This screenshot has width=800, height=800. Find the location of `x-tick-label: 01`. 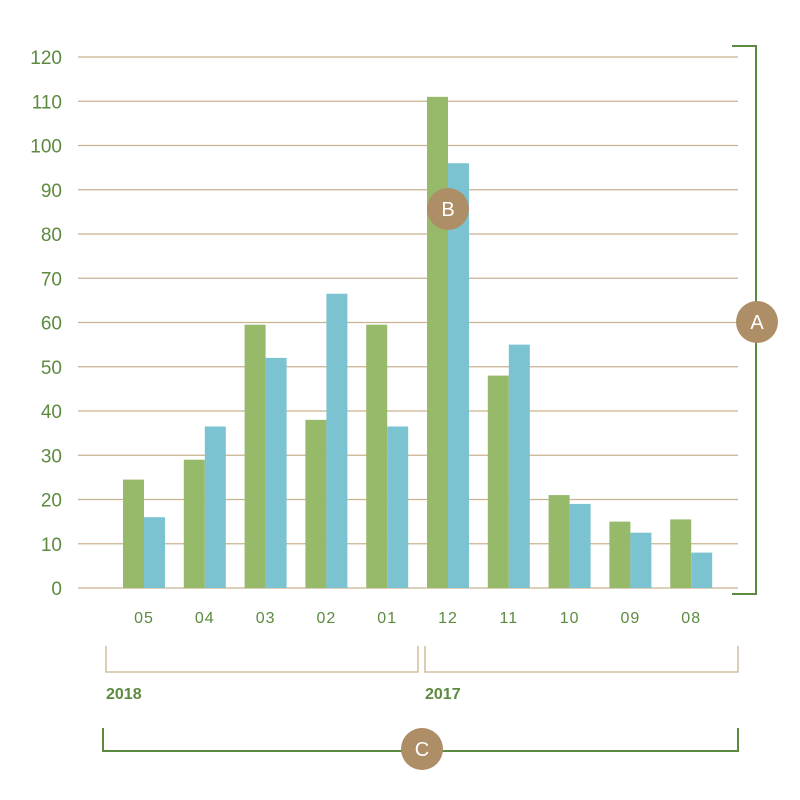

x-tick-label: 01 is located at coordinates (387, 618).